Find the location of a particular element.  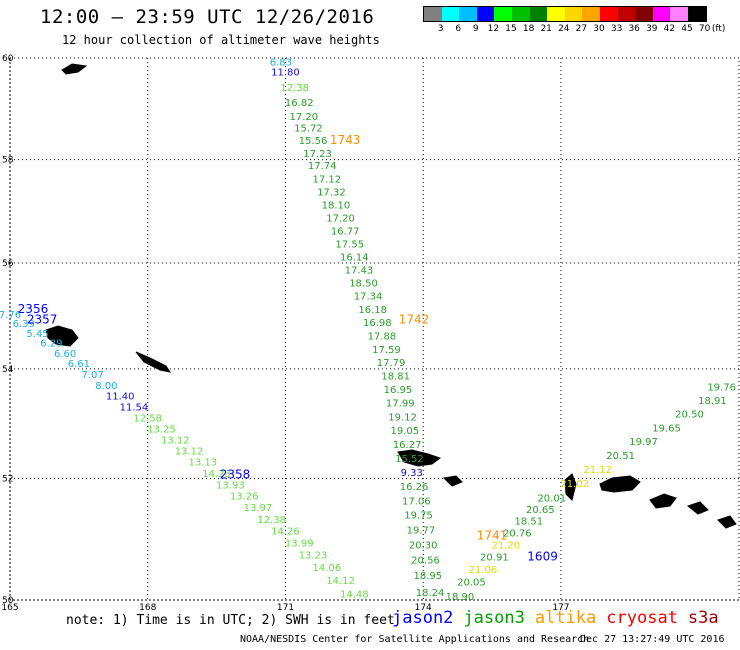

legend-label: 45 is located at coordinates (687, 29).